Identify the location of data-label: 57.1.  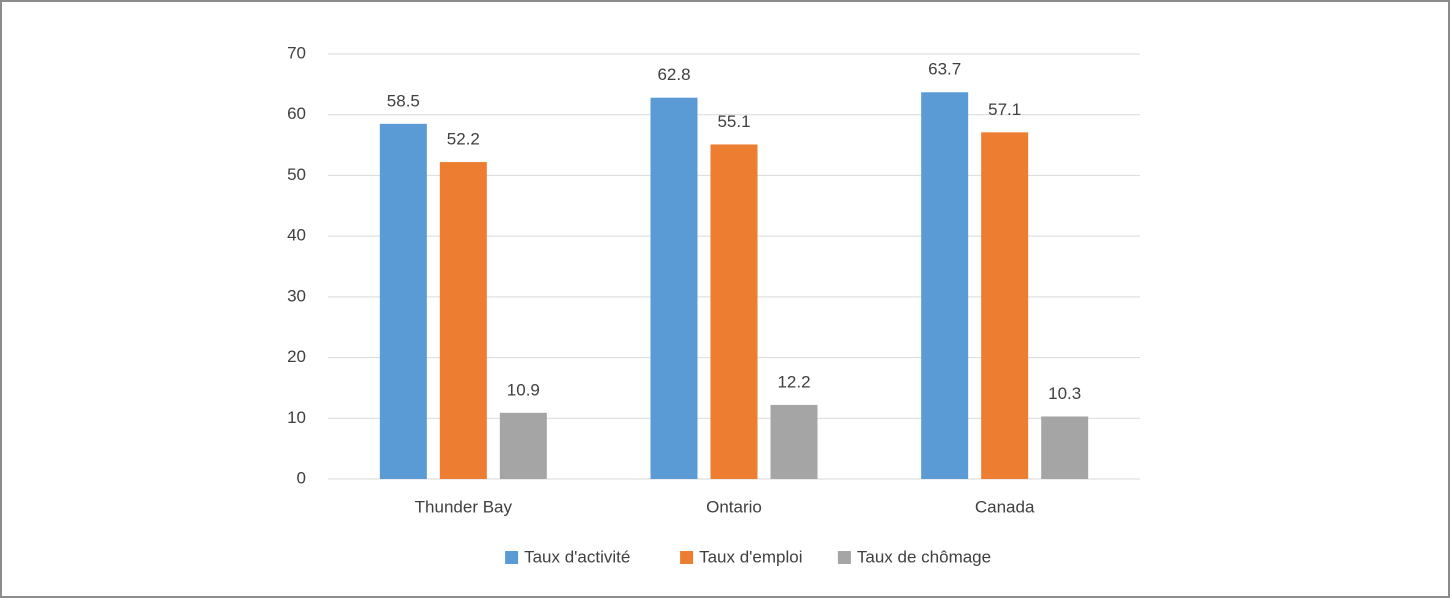
(1004, 109).